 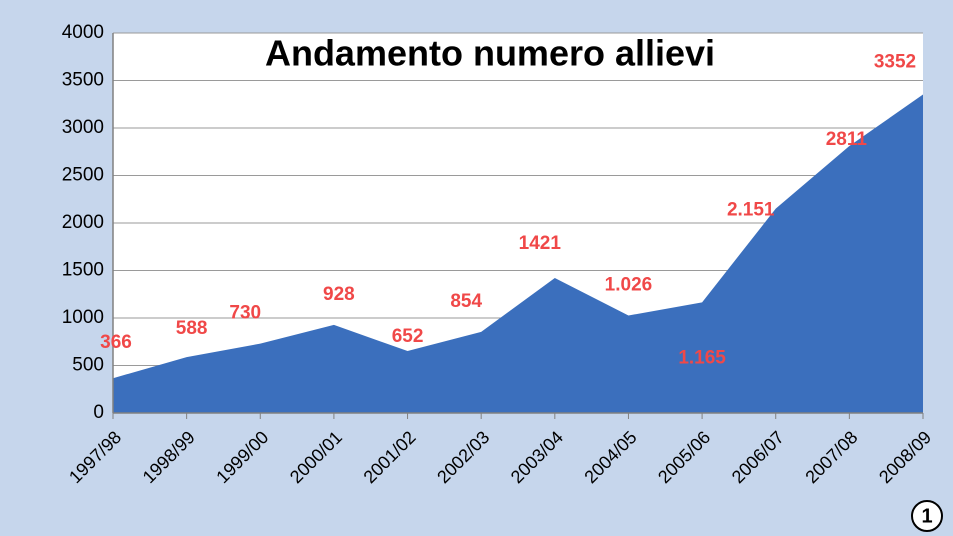 What do you see at coordinates (702, 357) in the screenshot?
I see `value-label: 1.165` at bounding box center [702, 357].